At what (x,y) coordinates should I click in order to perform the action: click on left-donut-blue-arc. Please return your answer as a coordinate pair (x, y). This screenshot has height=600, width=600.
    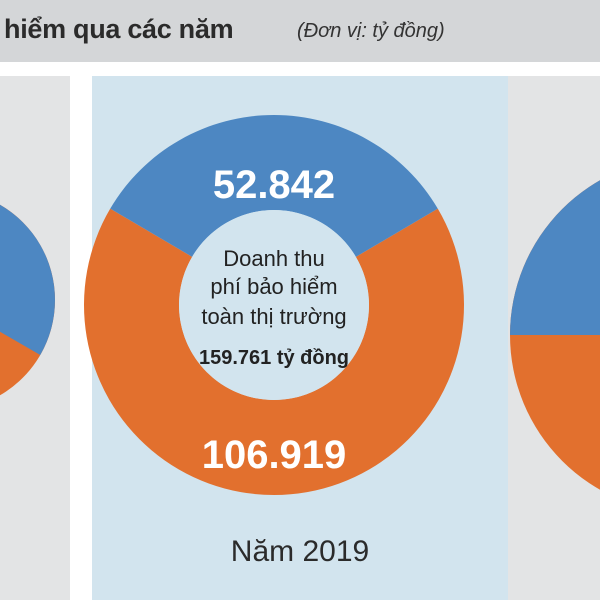
    Looking at the image, I should click on (27, 279).